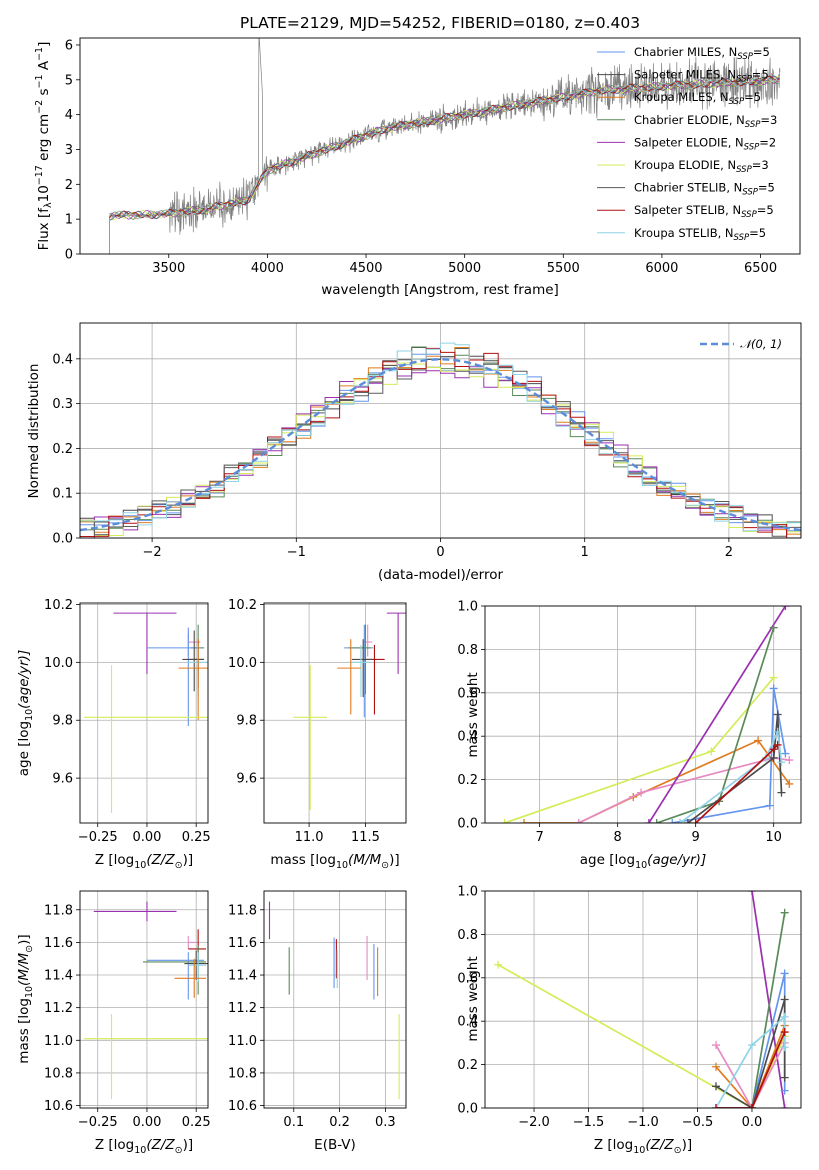  I want to click on x-tick-label: 0.2, so click(339, 1122).